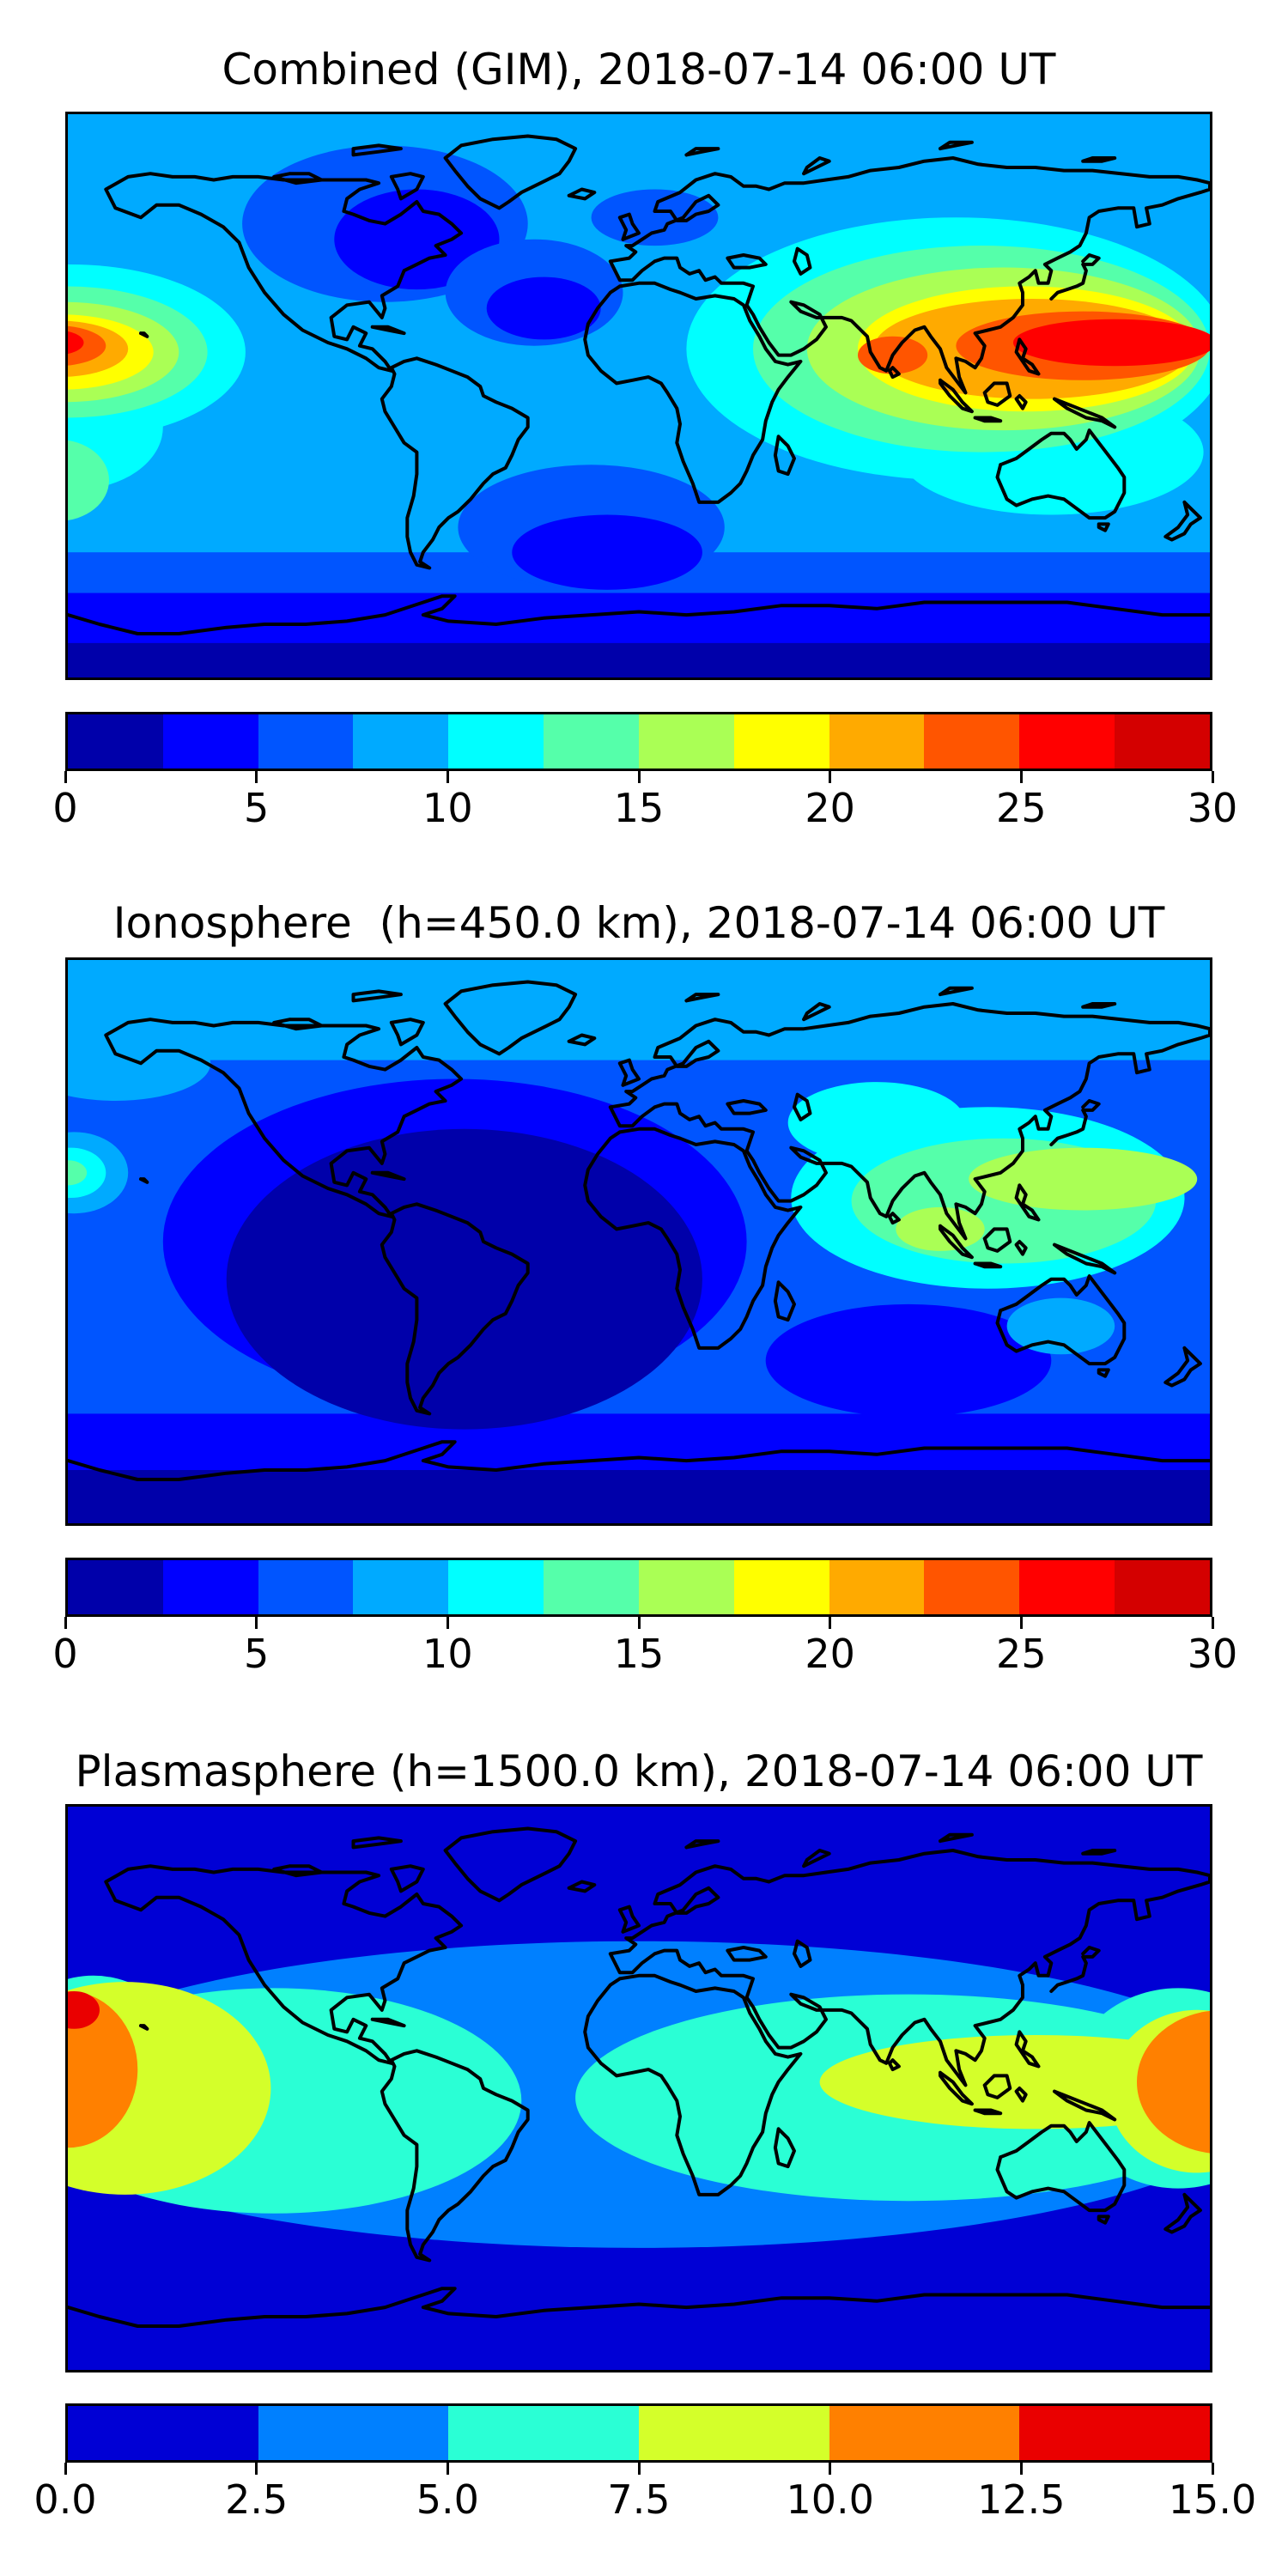 The image size is (1288, 2576). What do you see at coordinates (997, 2086) in the screenshot?
I see `coastline-borneo` at bounding box center [997, 2086].